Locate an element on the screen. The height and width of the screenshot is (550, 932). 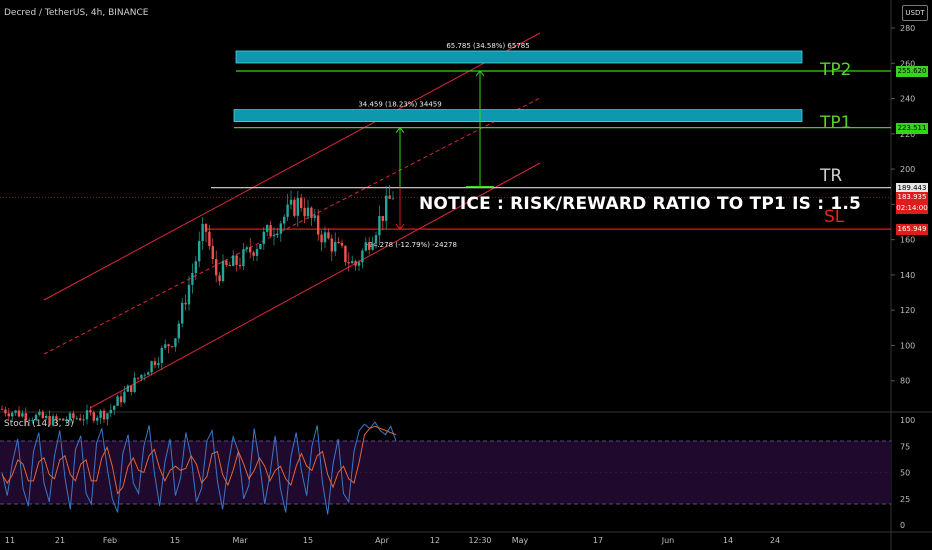
tr-price-tag: 189.443 is located at coordinates (912, 188).